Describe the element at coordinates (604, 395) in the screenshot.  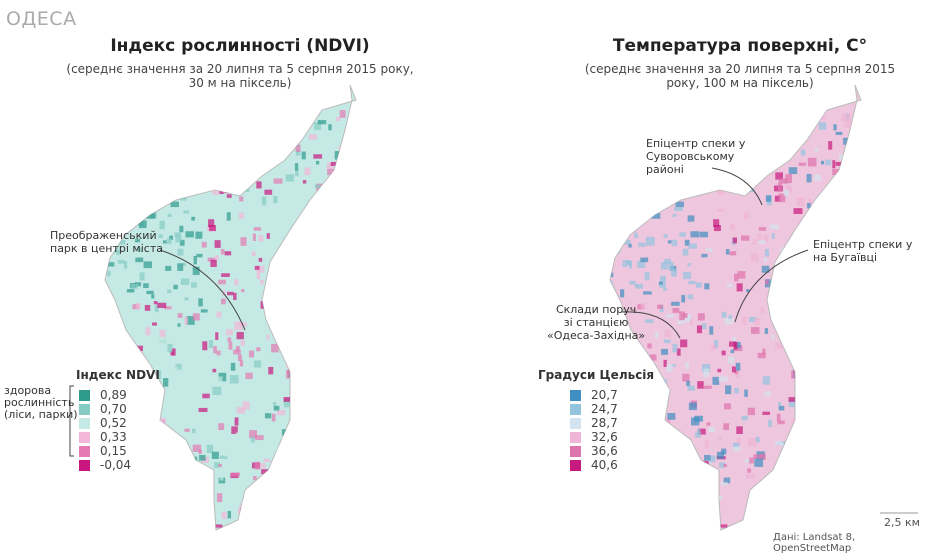
I see `legend-label: 20,7` at that location.